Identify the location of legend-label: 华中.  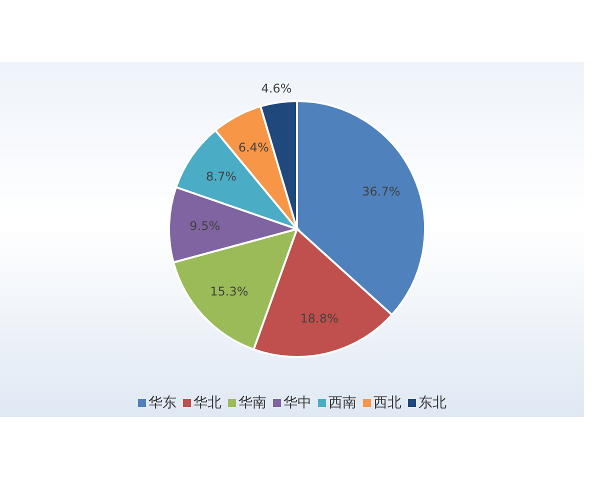
(297, 403).